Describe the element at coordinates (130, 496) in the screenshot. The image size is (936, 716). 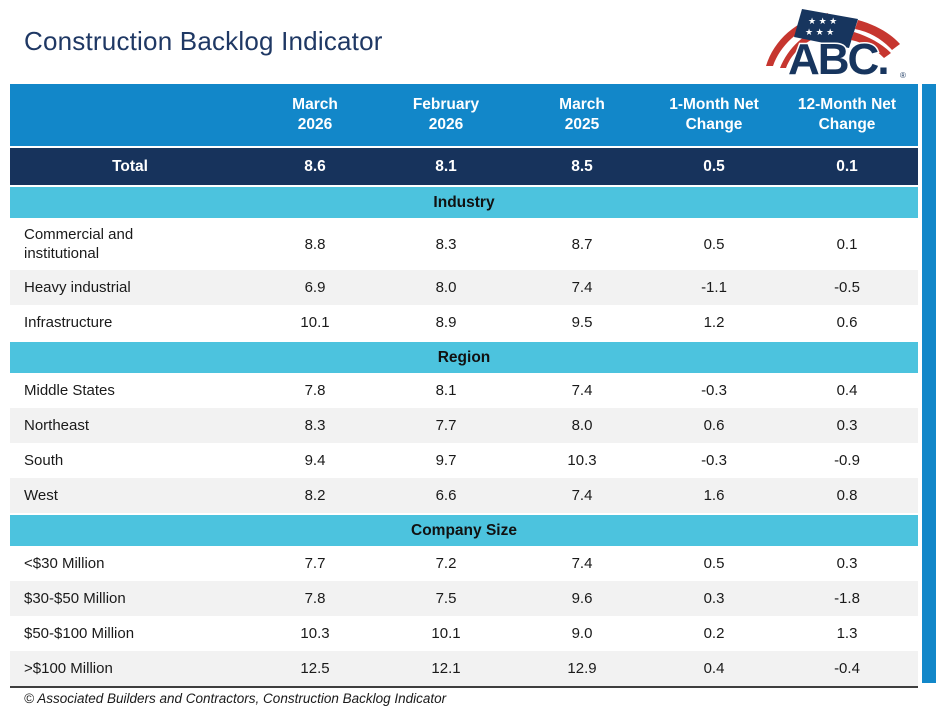
I see `row-label: West` at that location.